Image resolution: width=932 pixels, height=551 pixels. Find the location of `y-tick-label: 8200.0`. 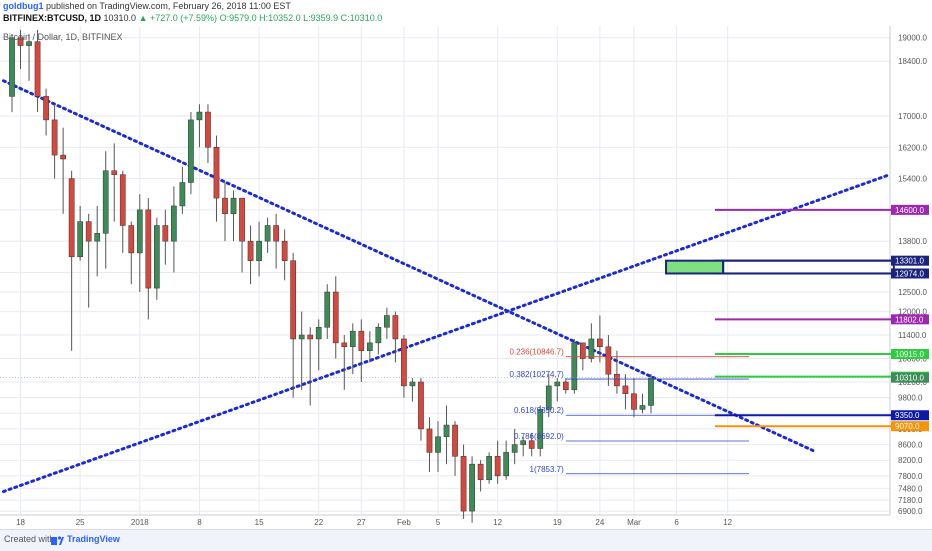

y-tick-label: 8200.0 is located at coordinates (910, 460).